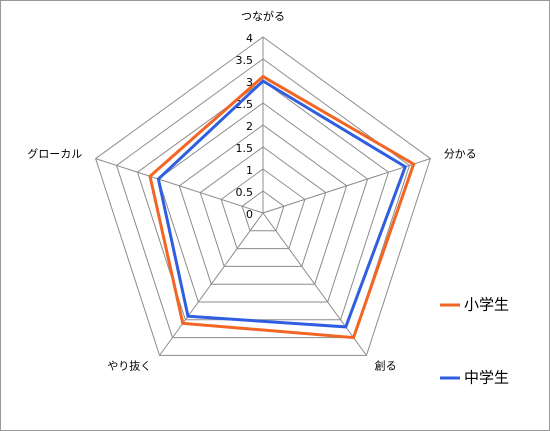  What do you see at coordinates (245, 60) in the screenshot?
I see `r-tick-label: 3.5` at bounding box center [245, 60].